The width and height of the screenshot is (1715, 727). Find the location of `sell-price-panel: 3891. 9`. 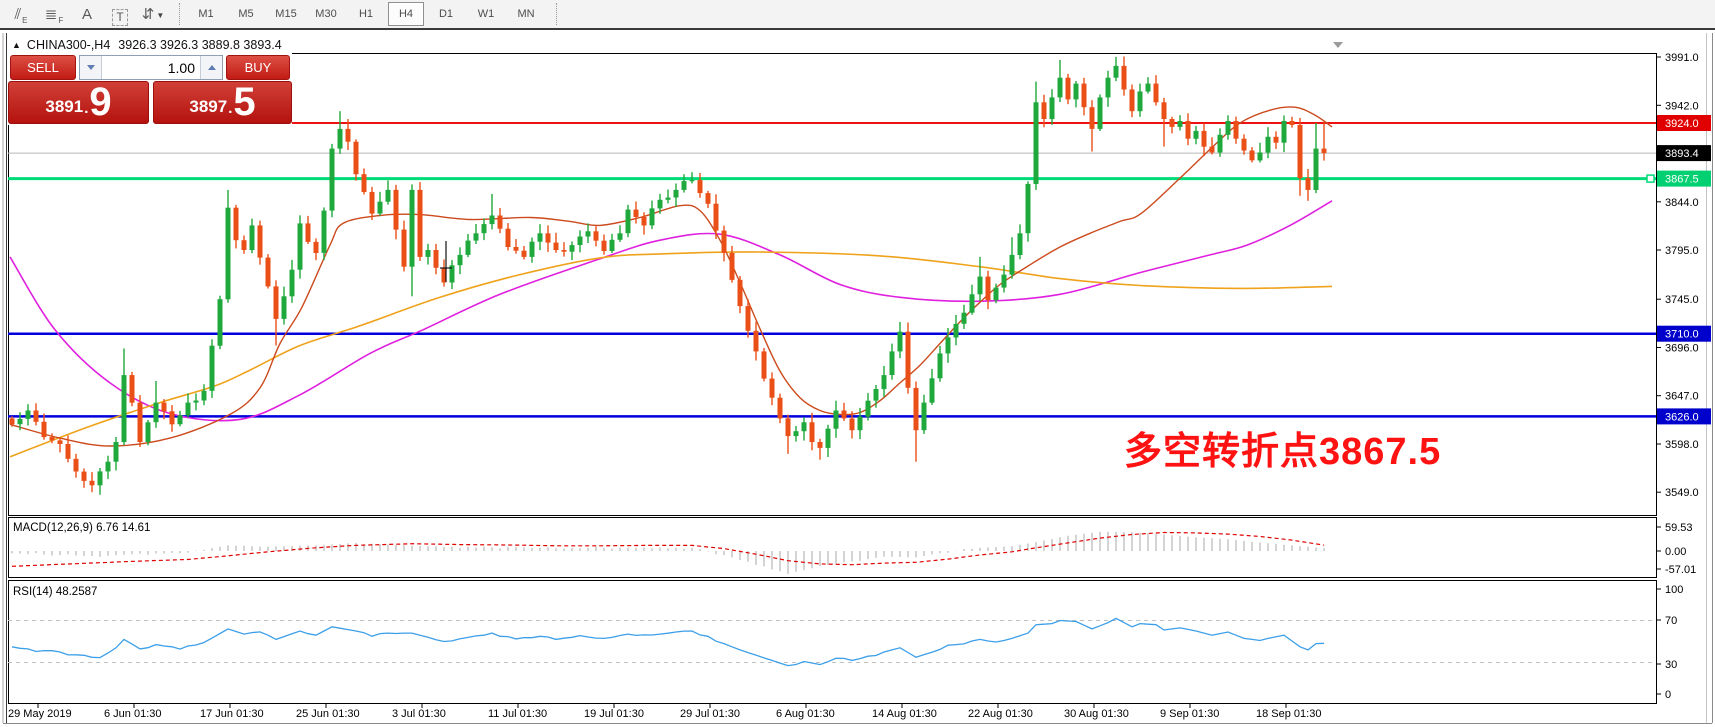

sell-price-panel: 3891. 9 is located at coordinates (78, 102).